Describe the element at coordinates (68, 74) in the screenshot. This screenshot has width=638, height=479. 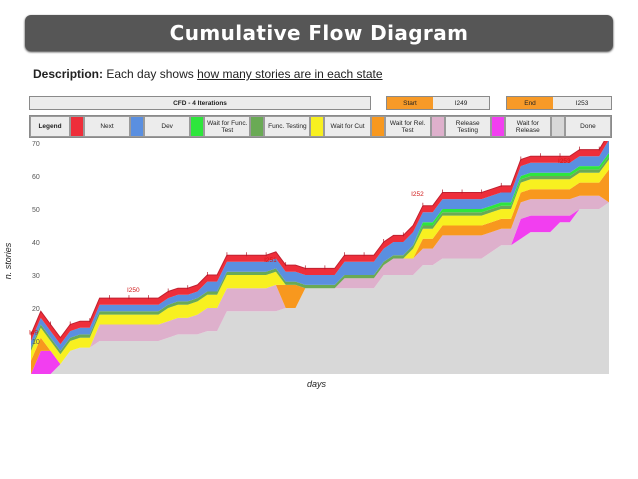
I see `description-label: Description:` at that location.